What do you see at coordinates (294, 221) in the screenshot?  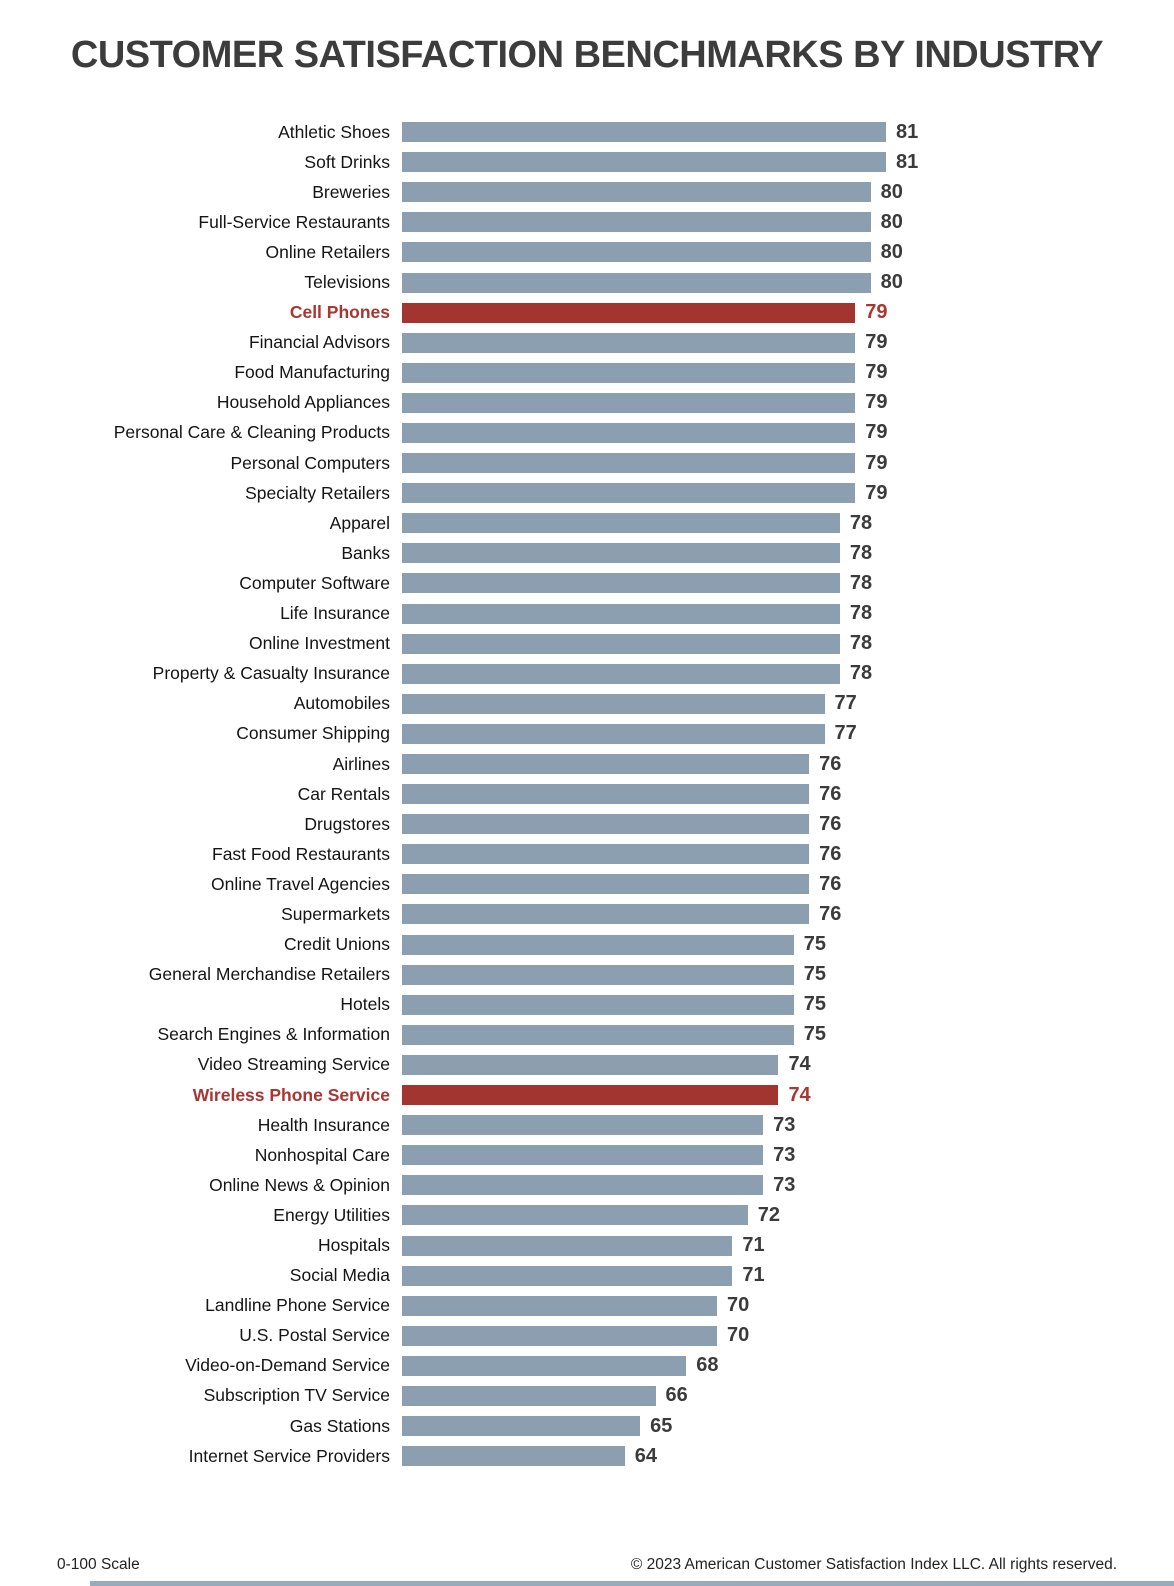 I see `industry-label: Full-Service Restaurants` at bounding box center [294, 221].